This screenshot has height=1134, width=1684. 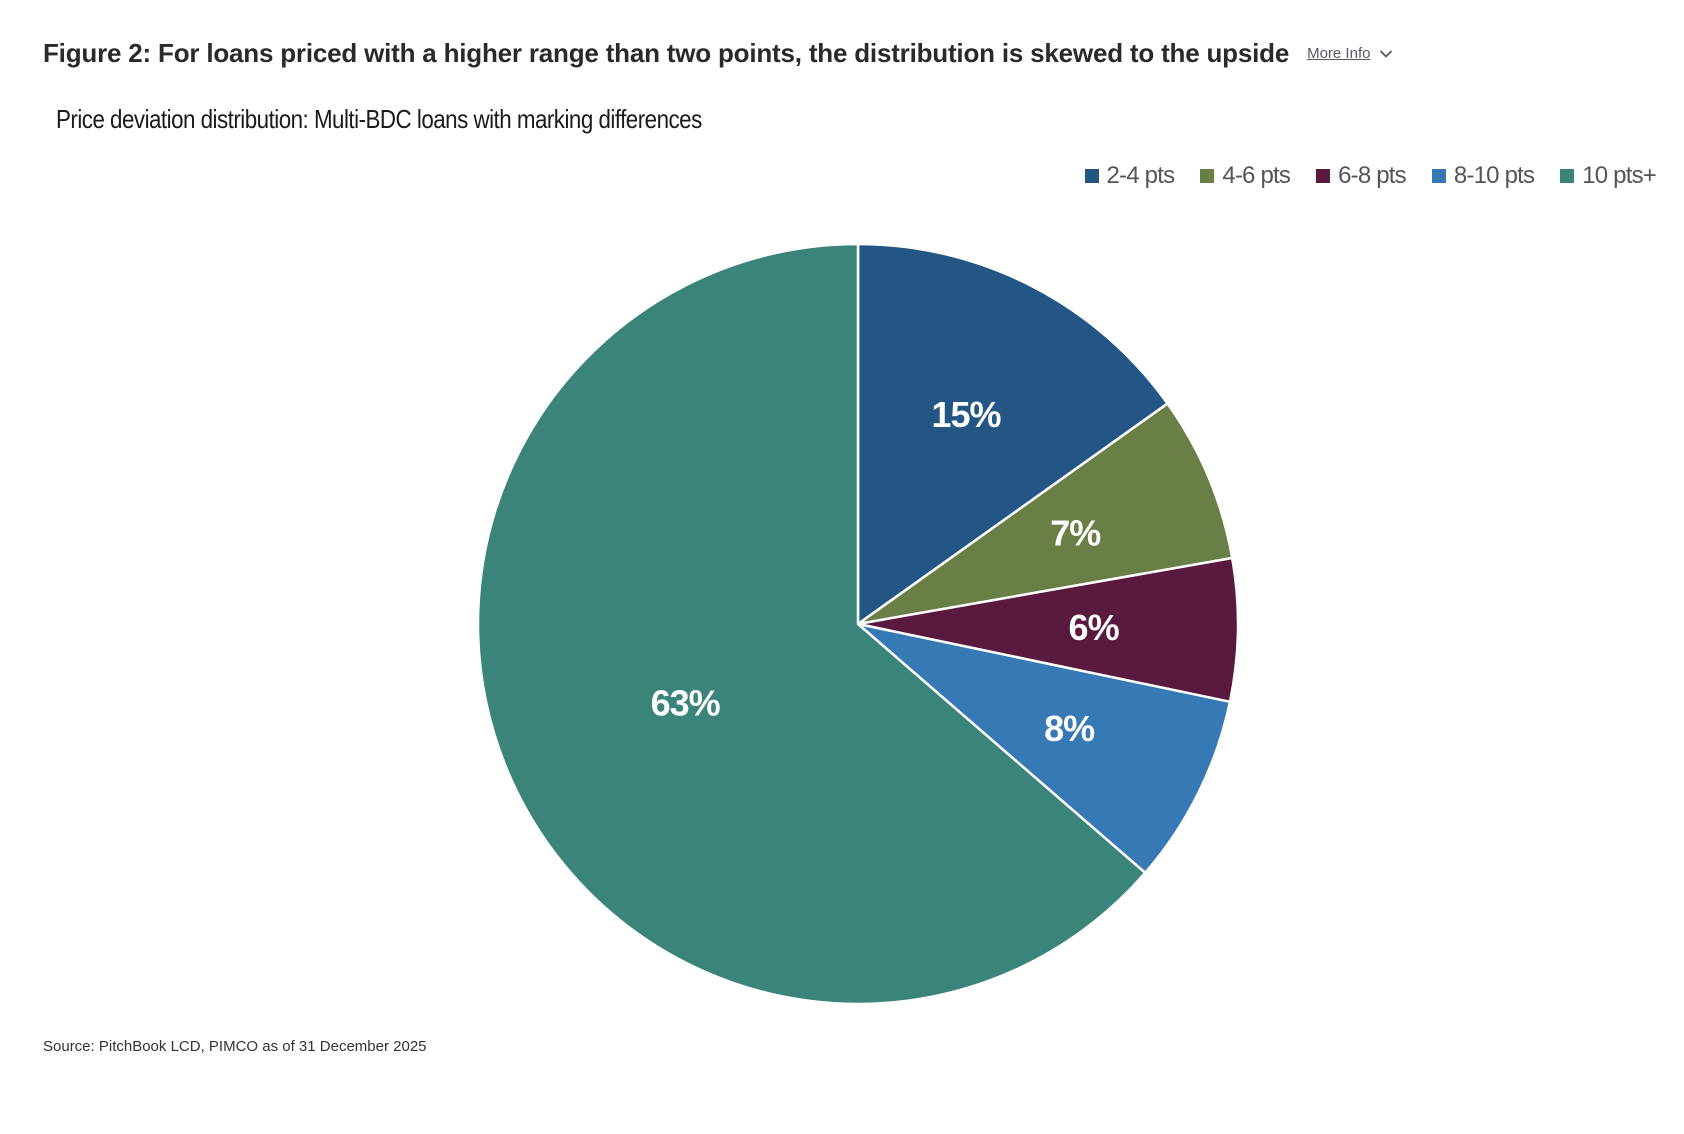 I want to click on pie-slice-2-4-pts, so click(x=1012, y=434).